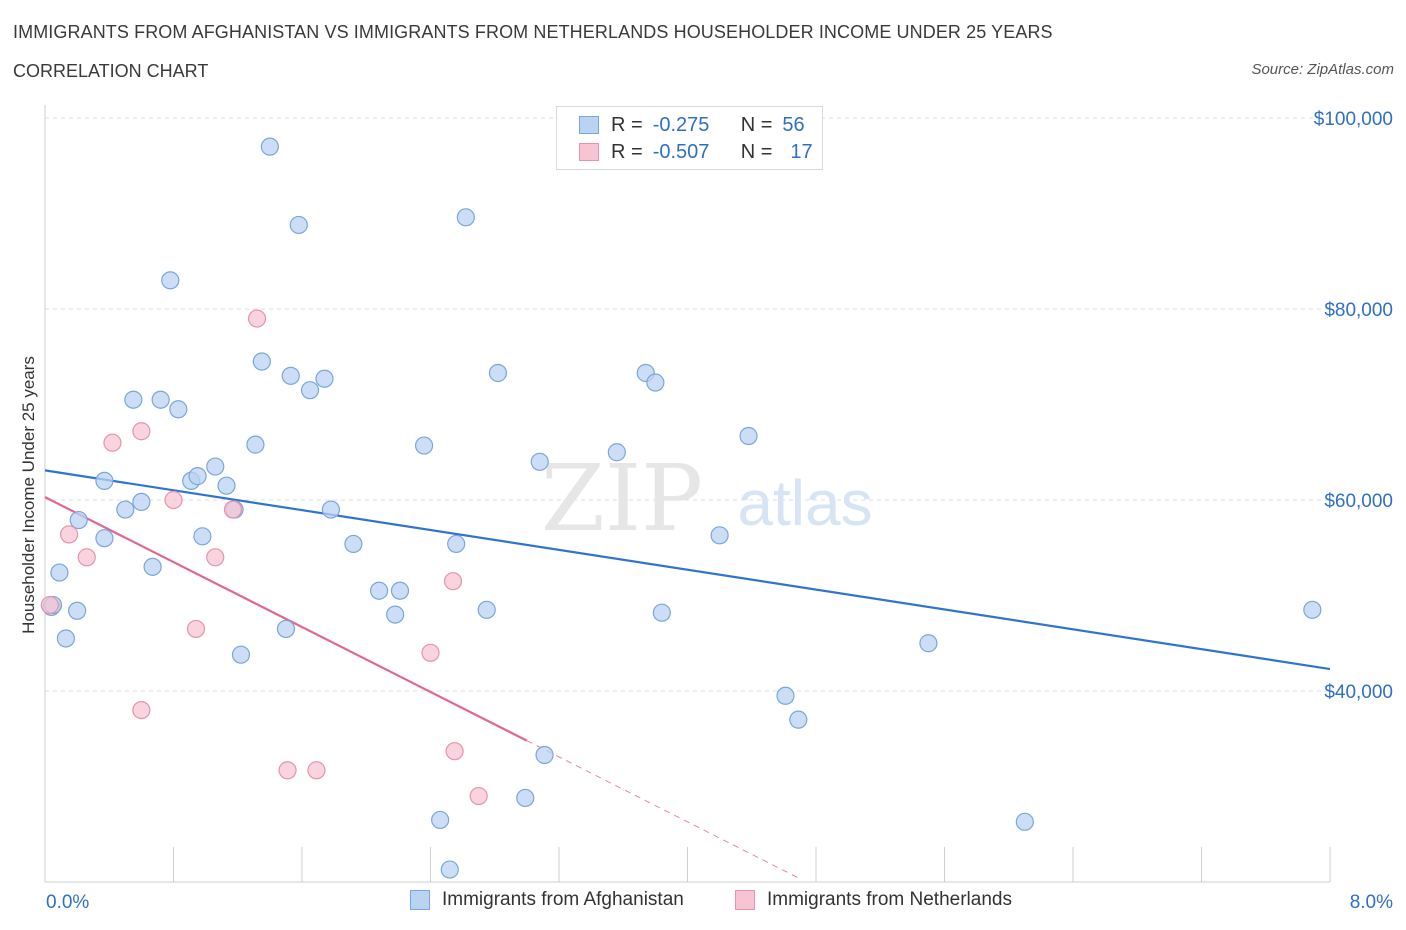  I want to click on bottom-legend-netherlands: Immigrants from Netherlands, so click(873, 900).